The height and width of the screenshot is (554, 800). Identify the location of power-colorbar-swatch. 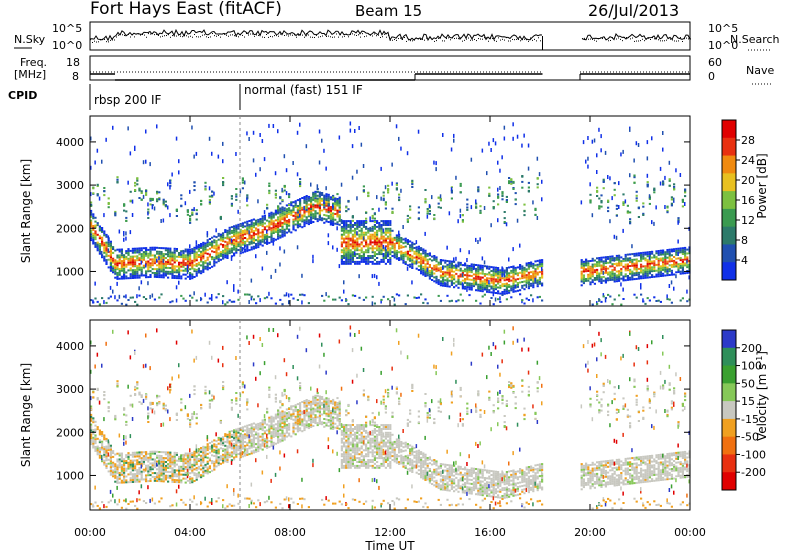
(729, 271).